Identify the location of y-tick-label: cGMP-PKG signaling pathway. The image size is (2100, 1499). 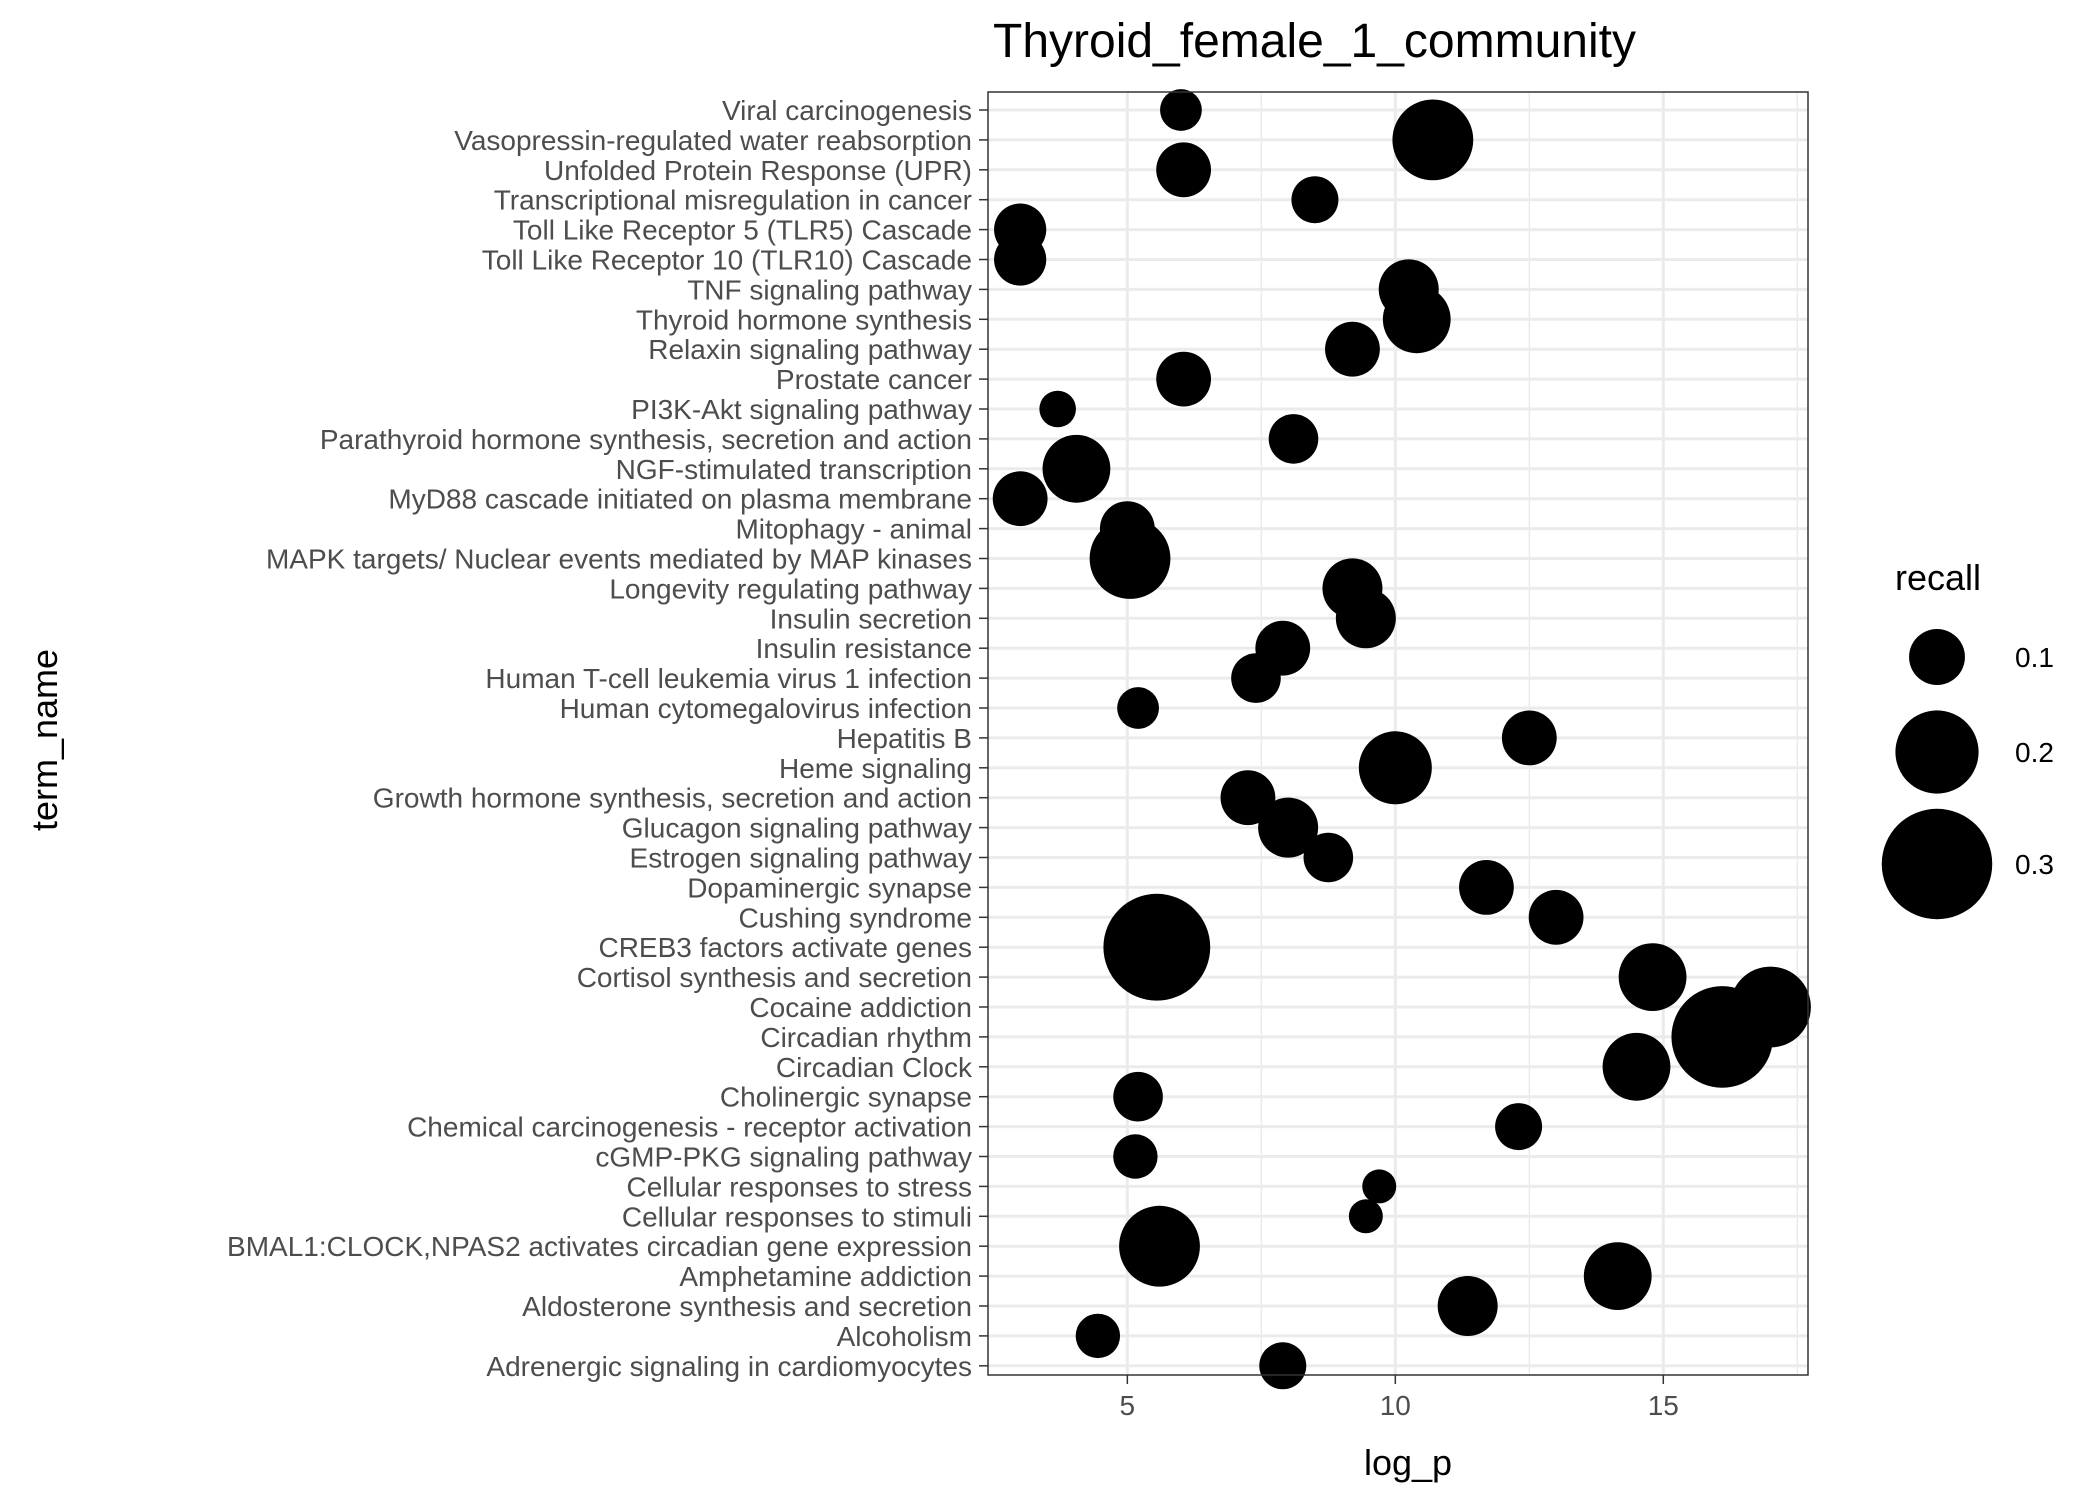
(783, 1157).